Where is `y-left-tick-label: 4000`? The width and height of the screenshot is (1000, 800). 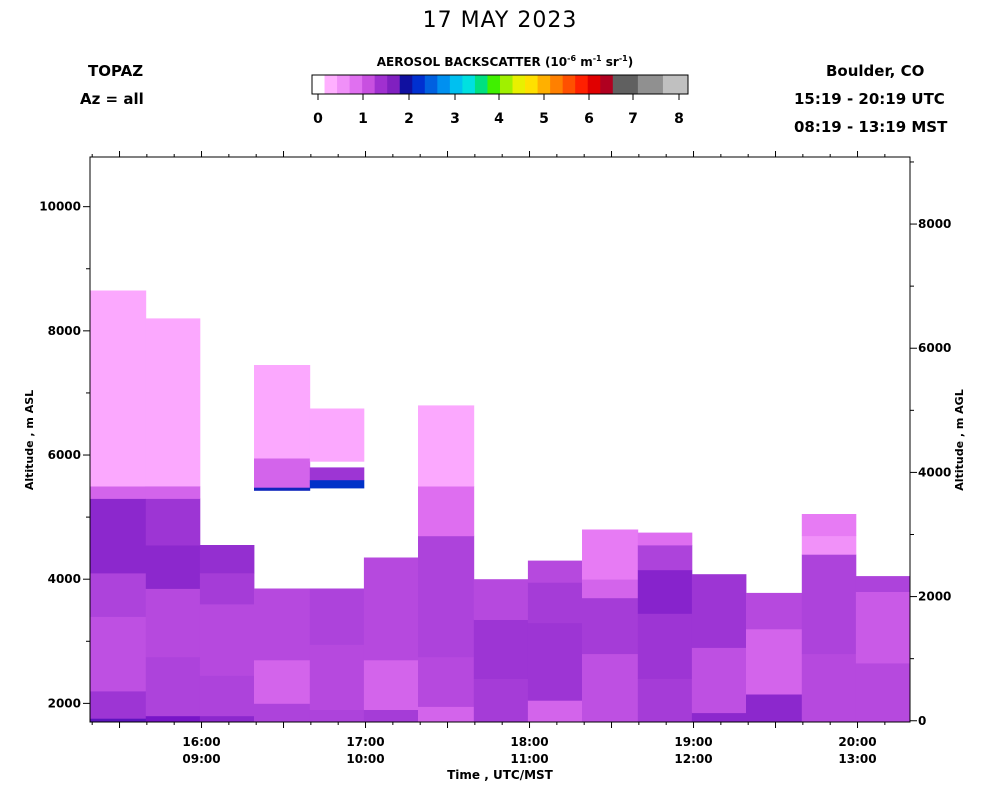 y-left-tick-label: 4000 is located at coordinates (64, 579).